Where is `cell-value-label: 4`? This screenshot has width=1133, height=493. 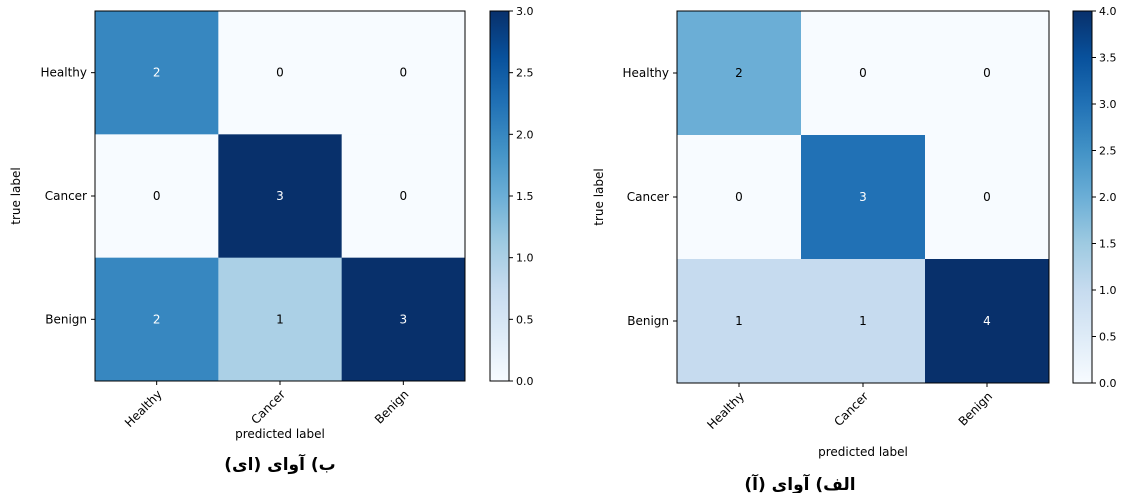
cell-value-label: 4 is located at coordinates (987, 321).